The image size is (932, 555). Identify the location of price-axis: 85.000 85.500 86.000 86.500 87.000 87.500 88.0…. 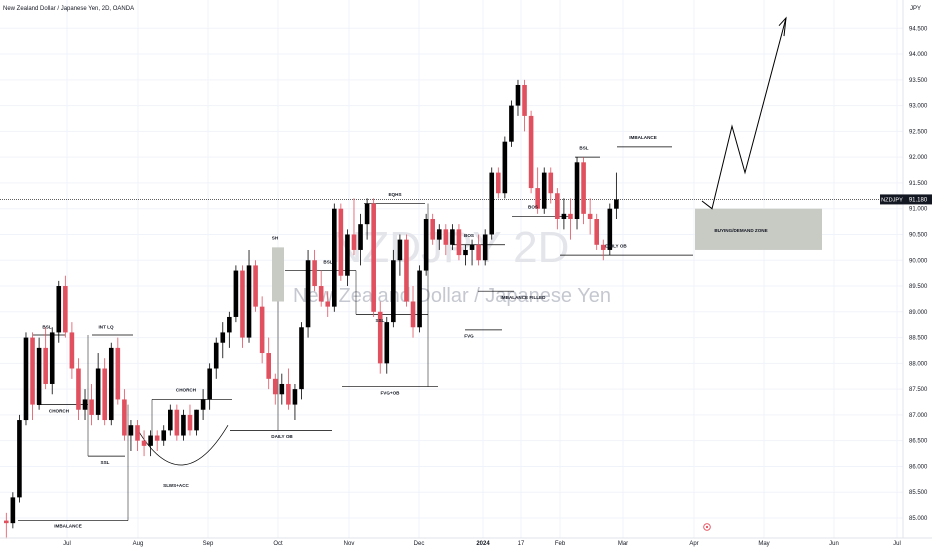
(915, 269).